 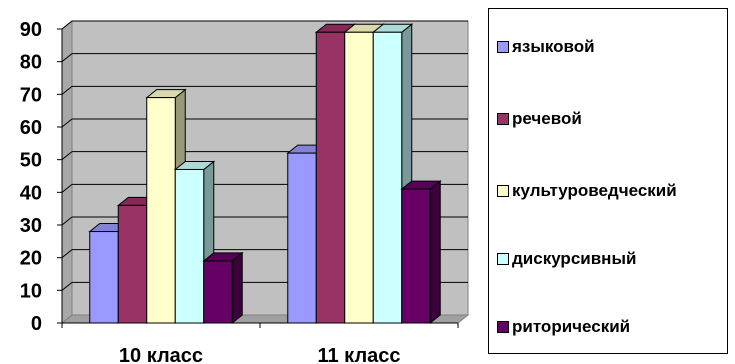 I want to click on y-tick-label: 40, so click(x=31, y=193).